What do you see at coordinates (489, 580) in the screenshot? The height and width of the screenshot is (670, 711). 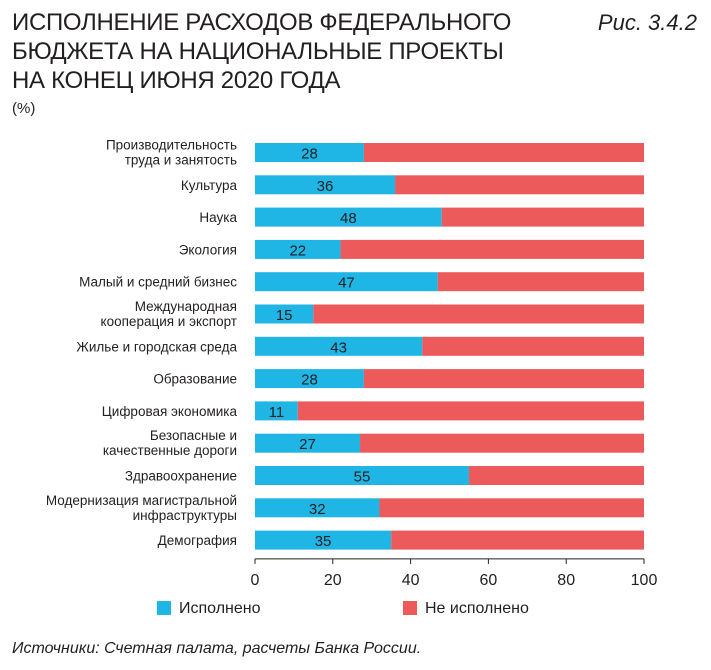 I see `x-tick-label: 60` at bounding box center [489, 580].